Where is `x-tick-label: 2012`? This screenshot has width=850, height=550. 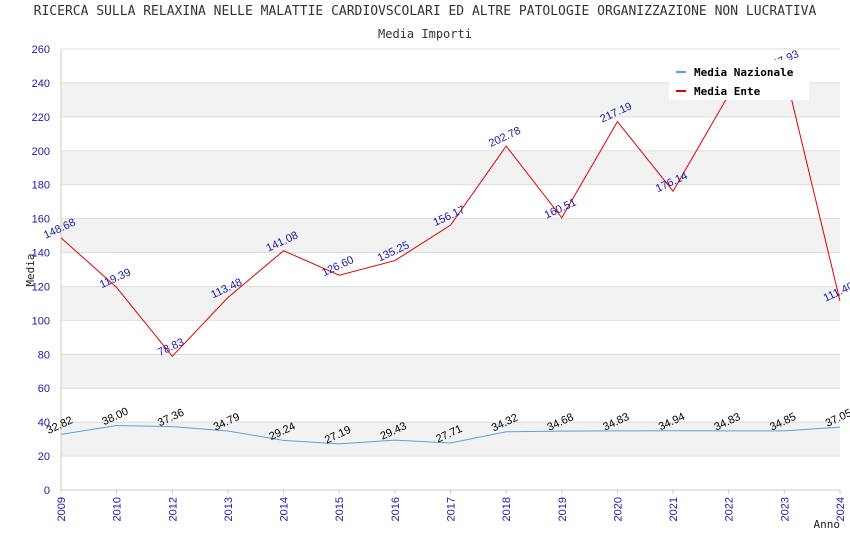 x-tick-label: 2012 is located at coordinates (173, 509).